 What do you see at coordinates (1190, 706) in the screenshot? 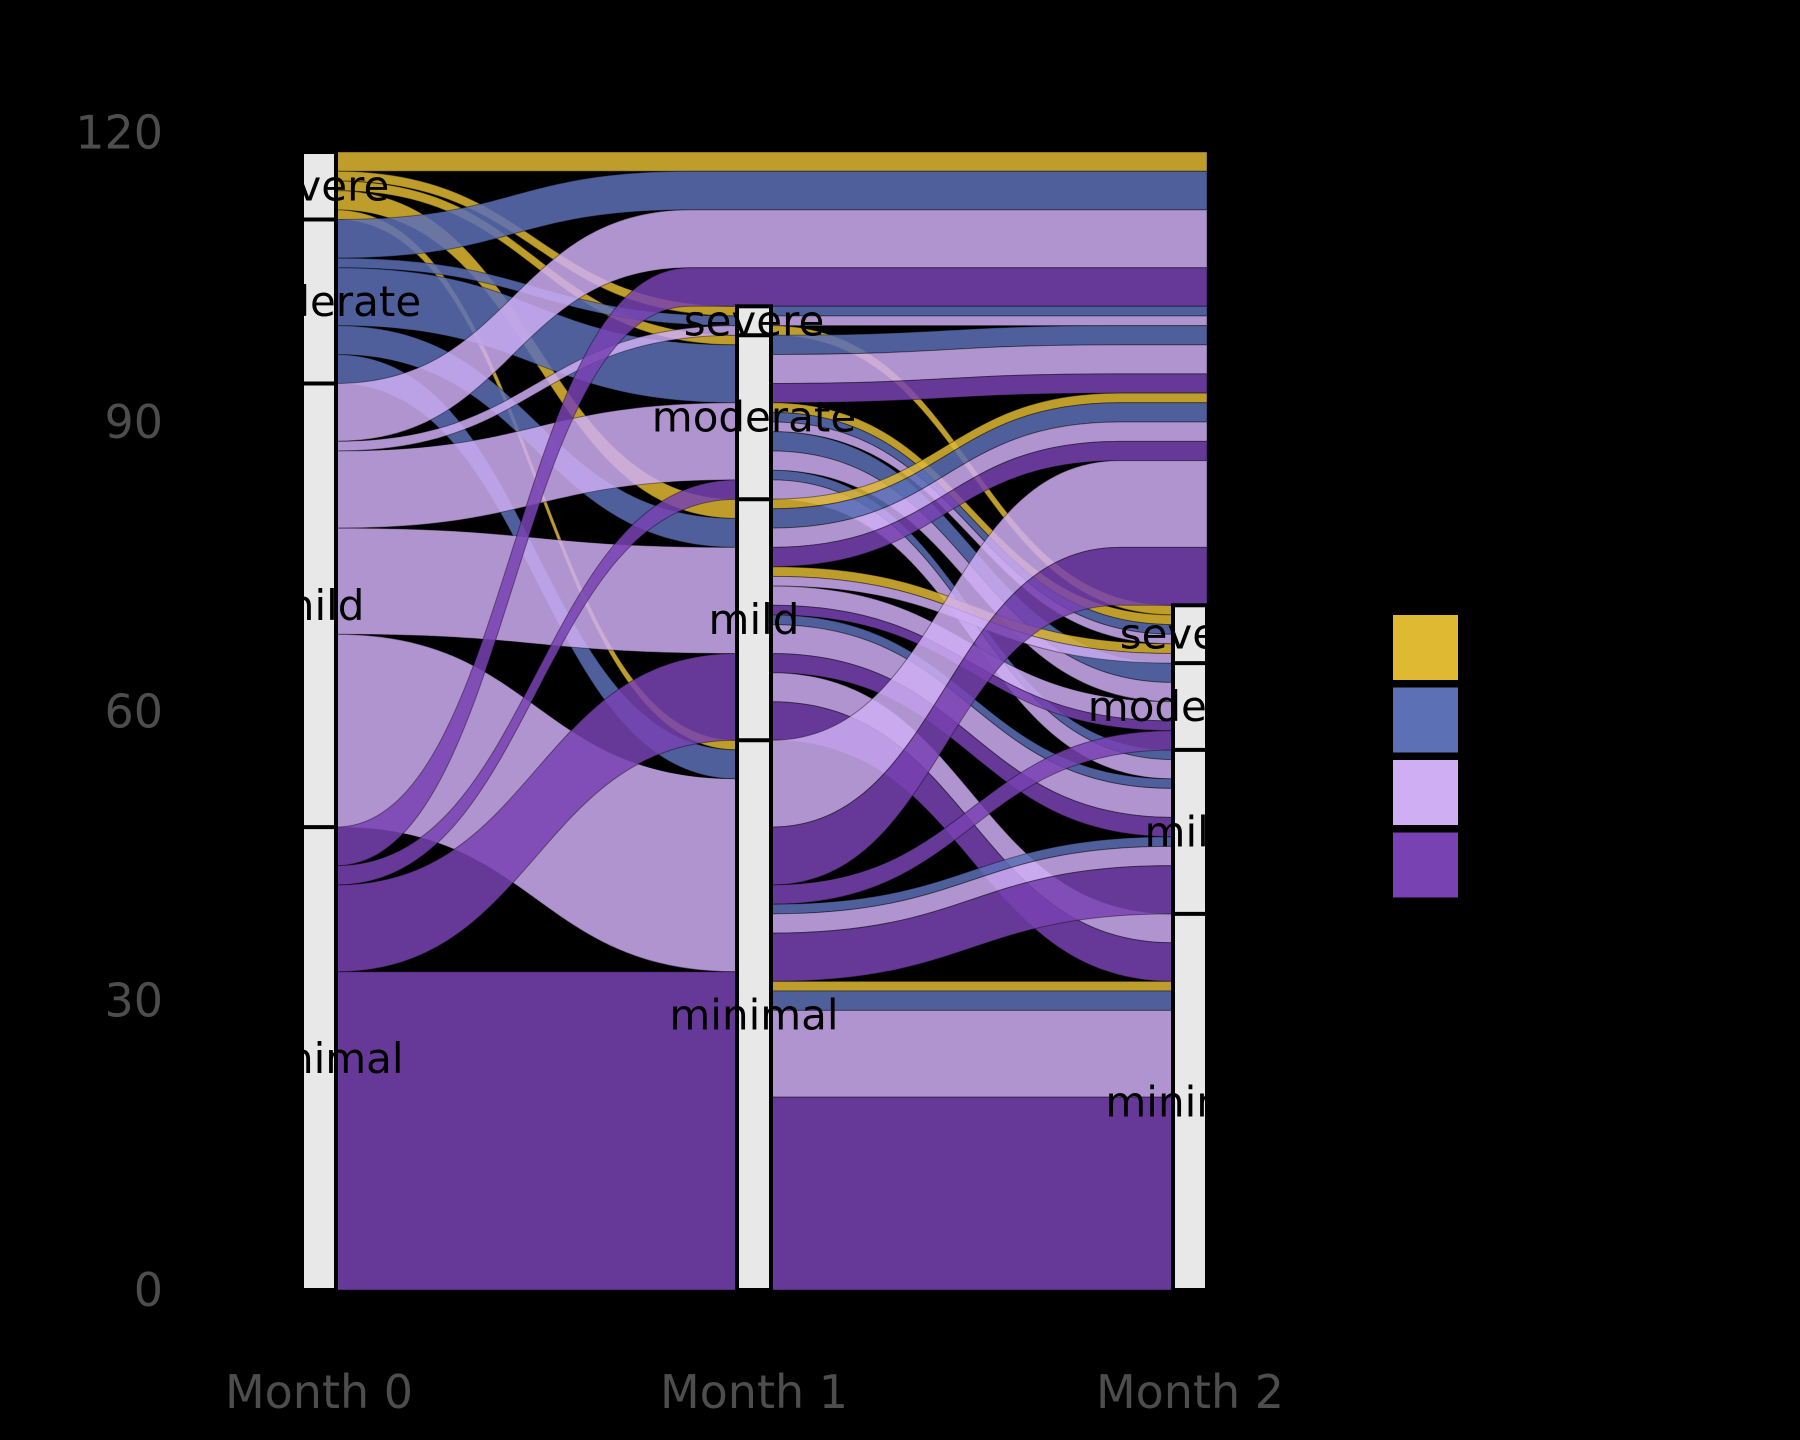
I see `stratum-label-month2-moderate: moderate` at bounding box center [1190, 706].